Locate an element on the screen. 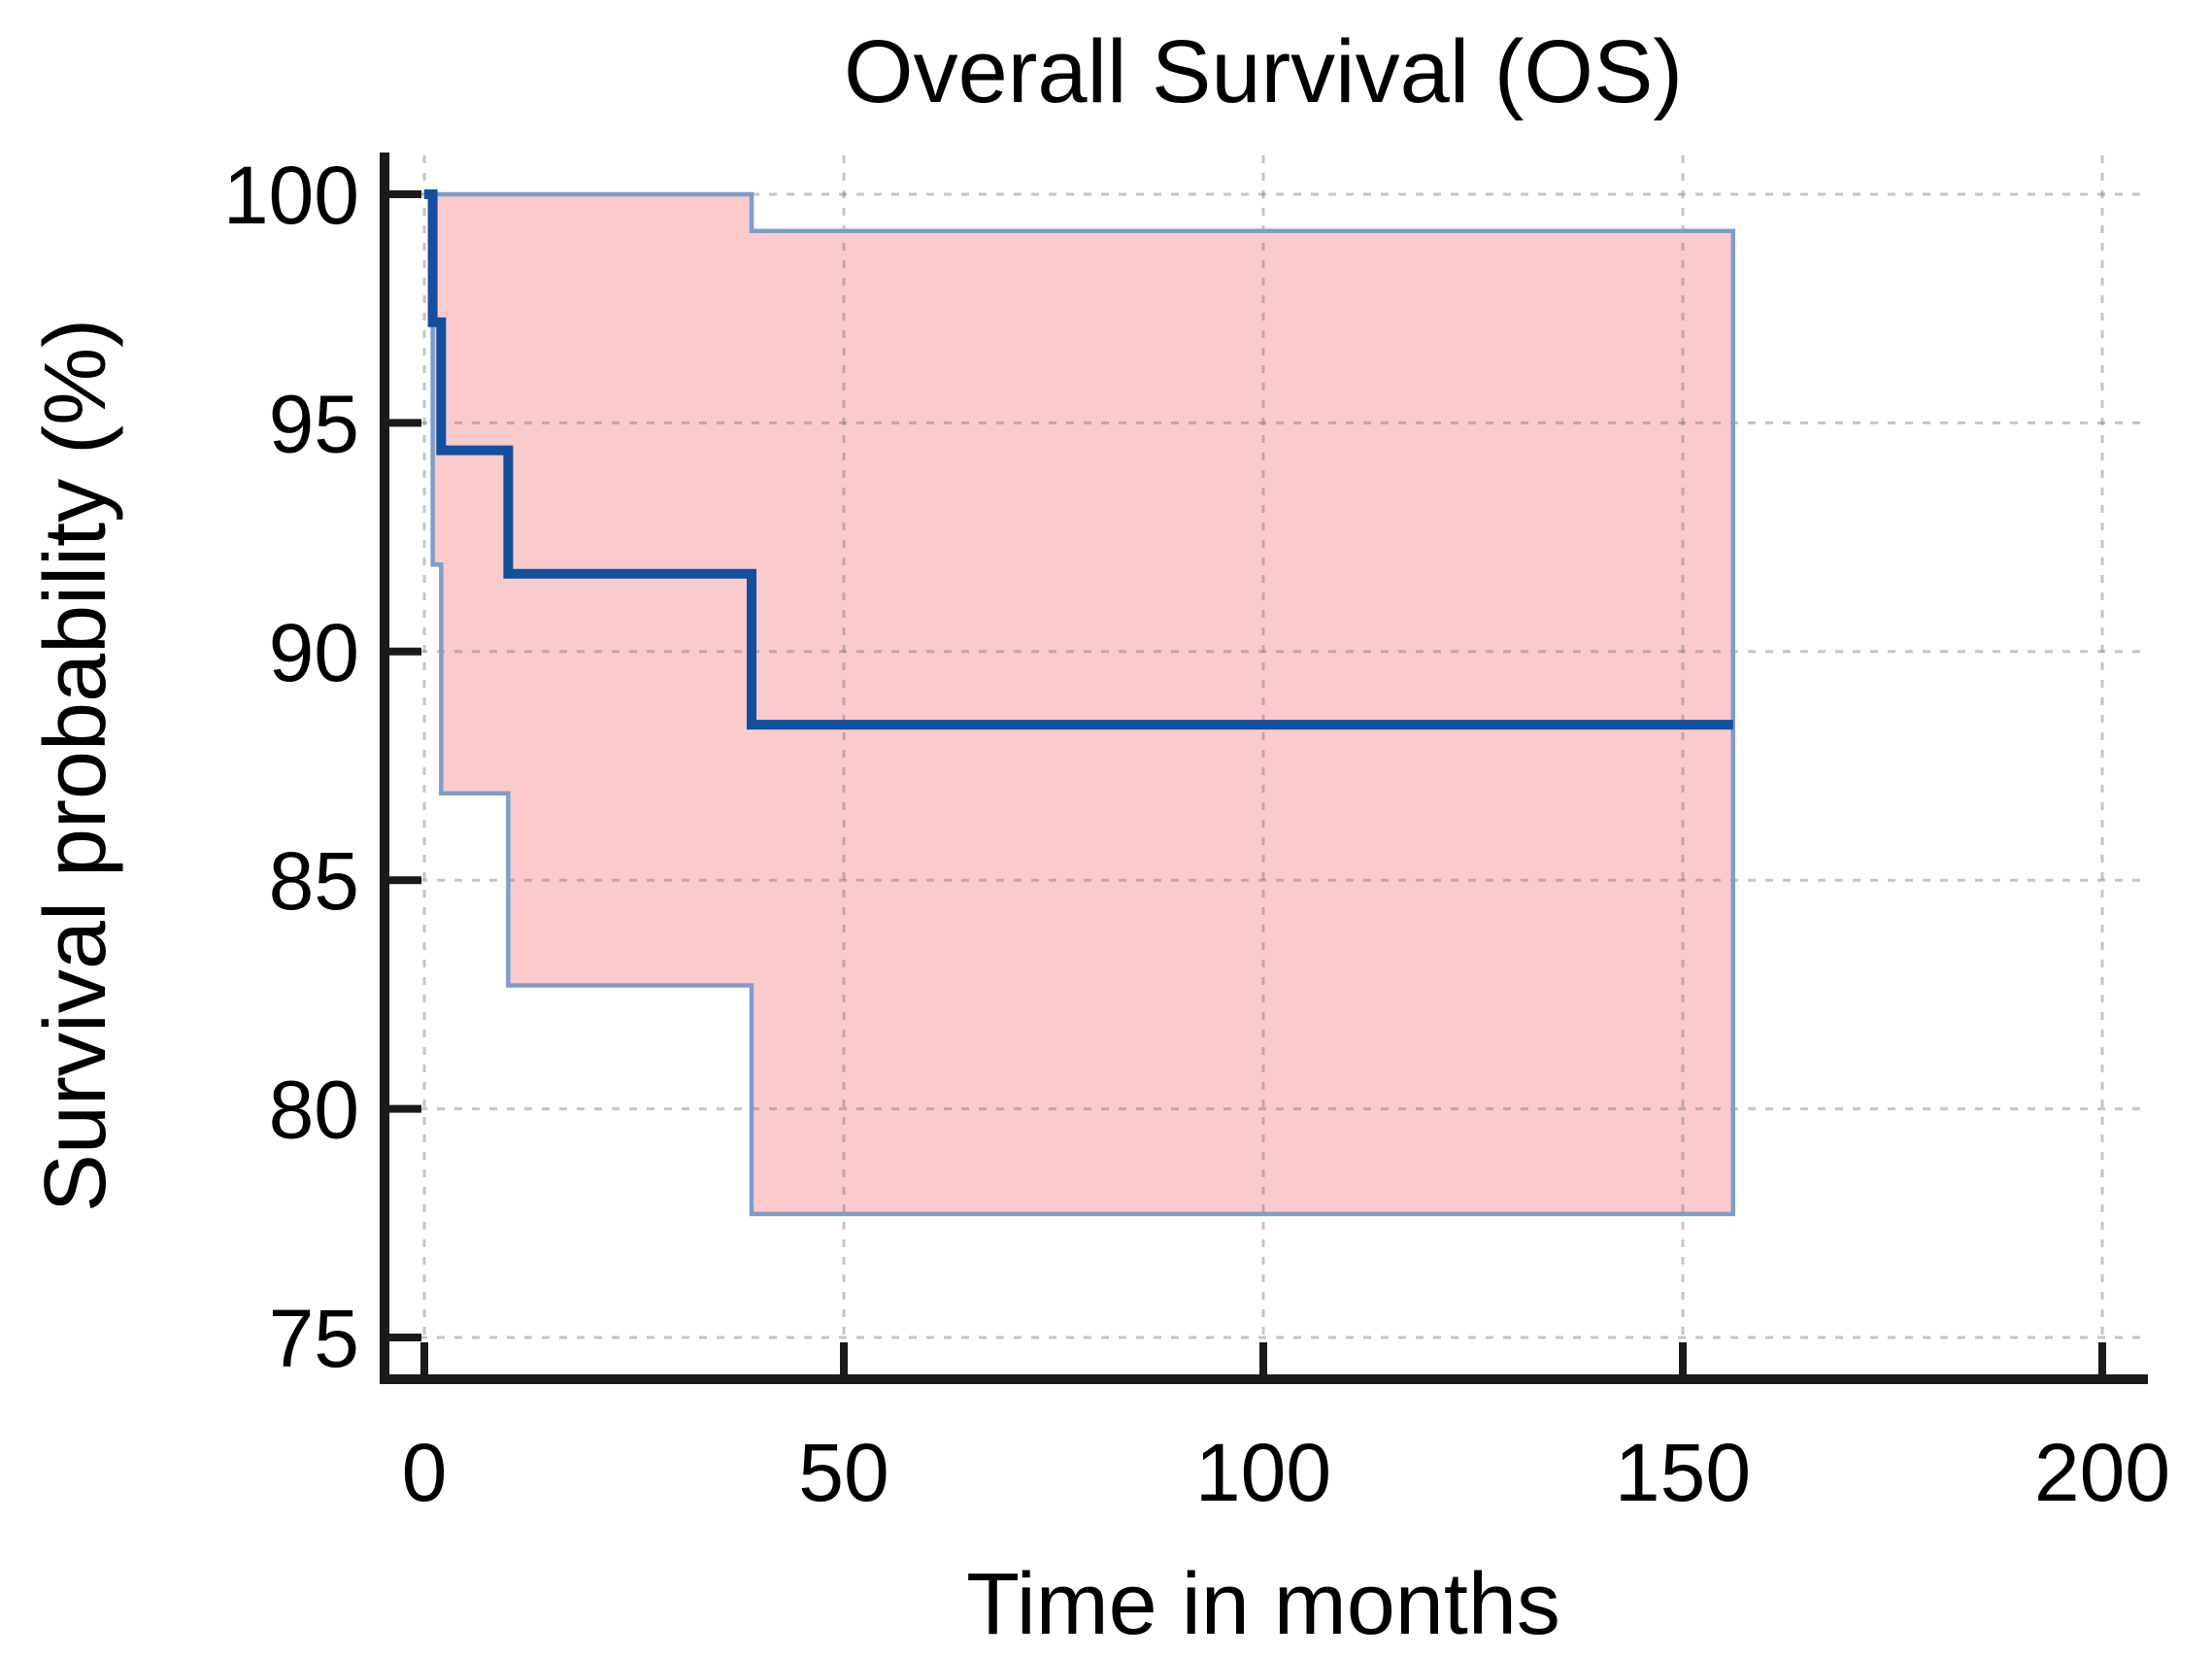  y-axis-spine is located at coordinates (384, 768).